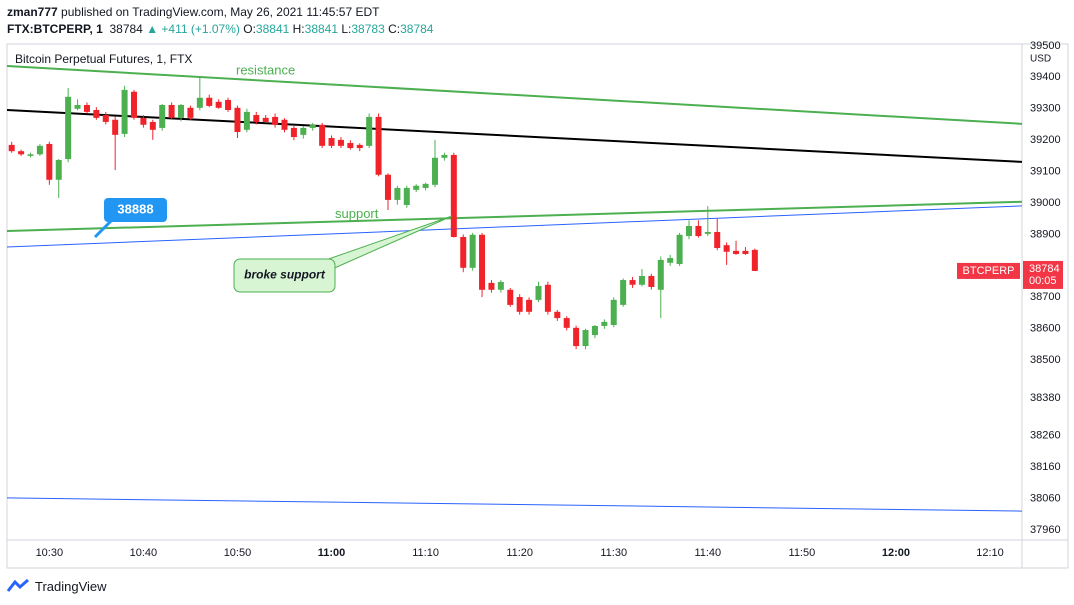  What do you see at coordinates (298, 29) in the screenshot?
I see `ohlc-label: H:` at bounding box center [298, 29].